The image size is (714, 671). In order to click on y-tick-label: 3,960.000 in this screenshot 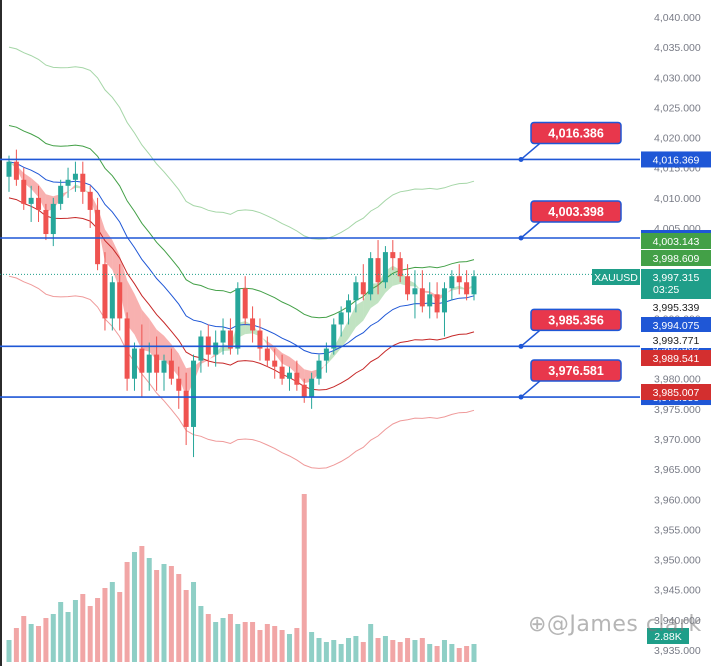, I will do `click(677, 500)`.